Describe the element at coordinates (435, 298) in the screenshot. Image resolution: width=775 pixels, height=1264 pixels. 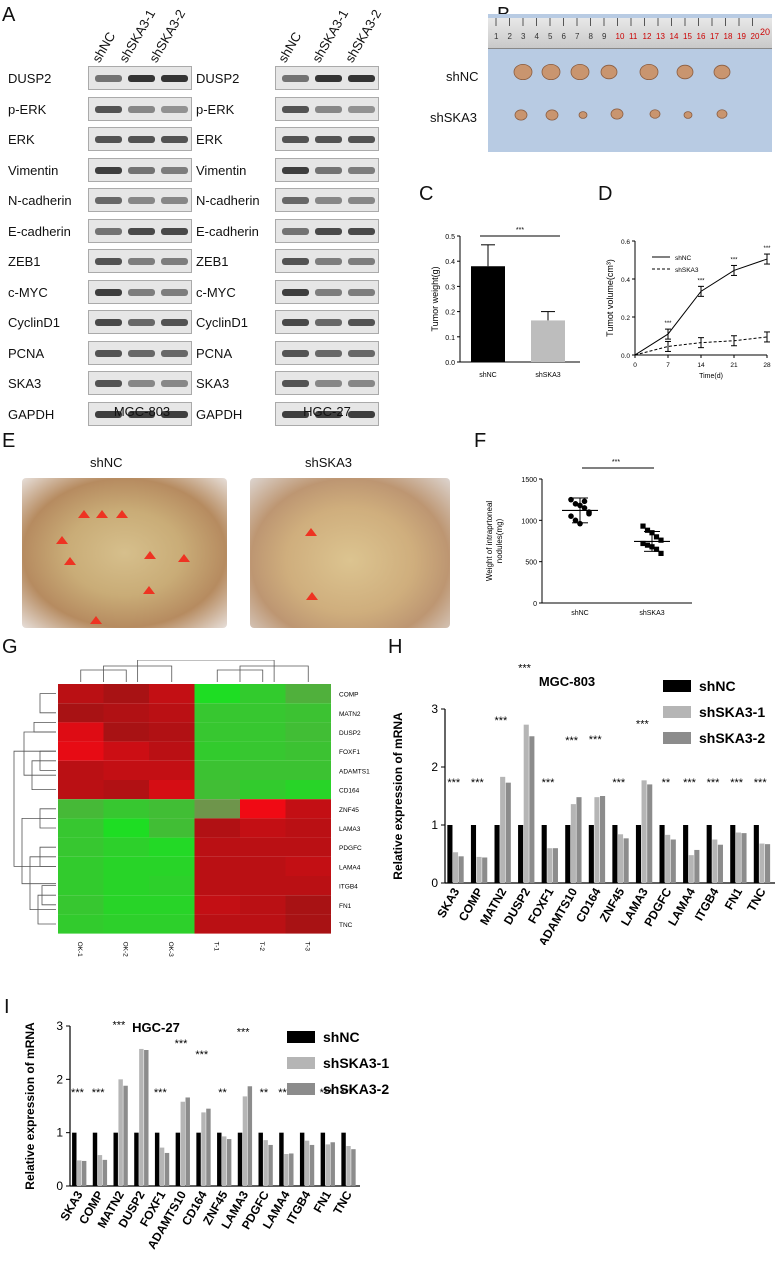
I see `y-axis-label: Tumor weight(g)` at that location.